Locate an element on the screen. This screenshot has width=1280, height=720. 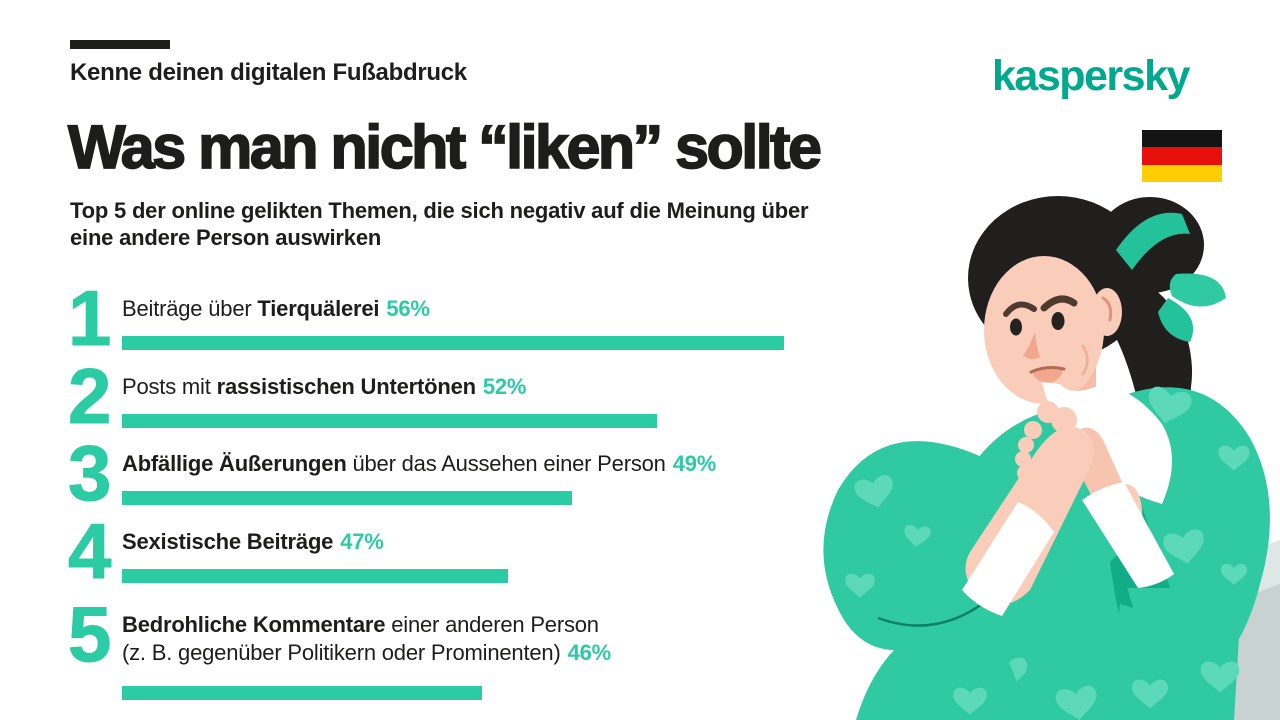
nose is located at coordinates (1031, 346).